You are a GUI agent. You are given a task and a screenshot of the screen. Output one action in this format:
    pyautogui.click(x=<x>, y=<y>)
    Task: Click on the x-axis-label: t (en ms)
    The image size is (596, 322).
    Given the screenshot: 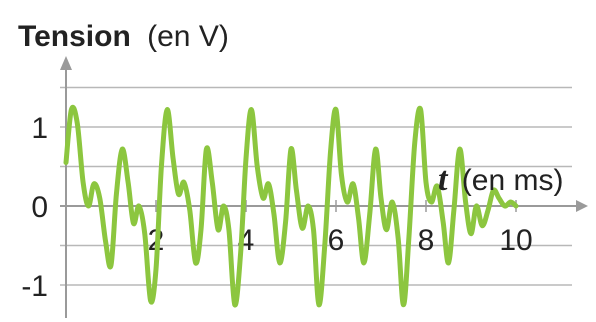 What is the action you would take?
    pyautogui.click(x=500, y=179)
    